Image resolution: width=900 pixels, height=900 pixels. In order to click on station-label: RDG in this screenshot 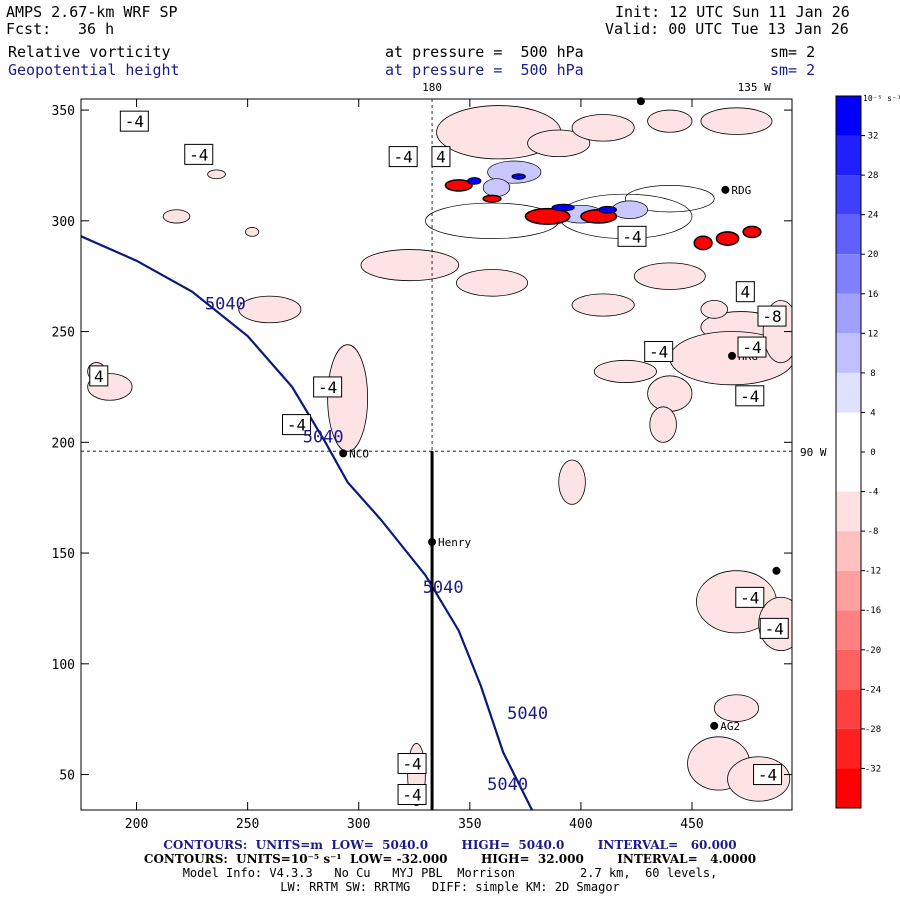, I will do `click(741, 190)`.